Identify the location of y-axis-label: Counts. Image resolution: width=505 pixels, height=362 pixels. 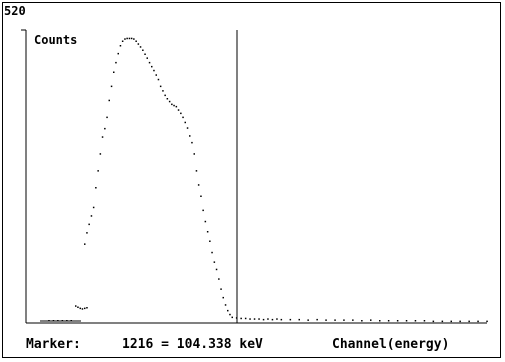
(55, 40).